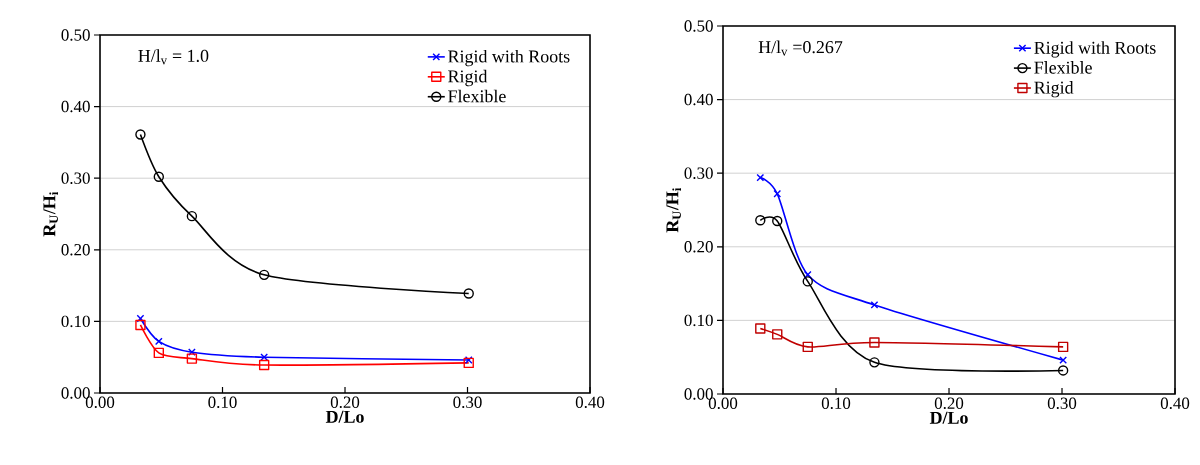 This screenshot has height=465, width=1200. I want to click on annotation: H/l$_{v}$ = 1.0, so click(173, 57).